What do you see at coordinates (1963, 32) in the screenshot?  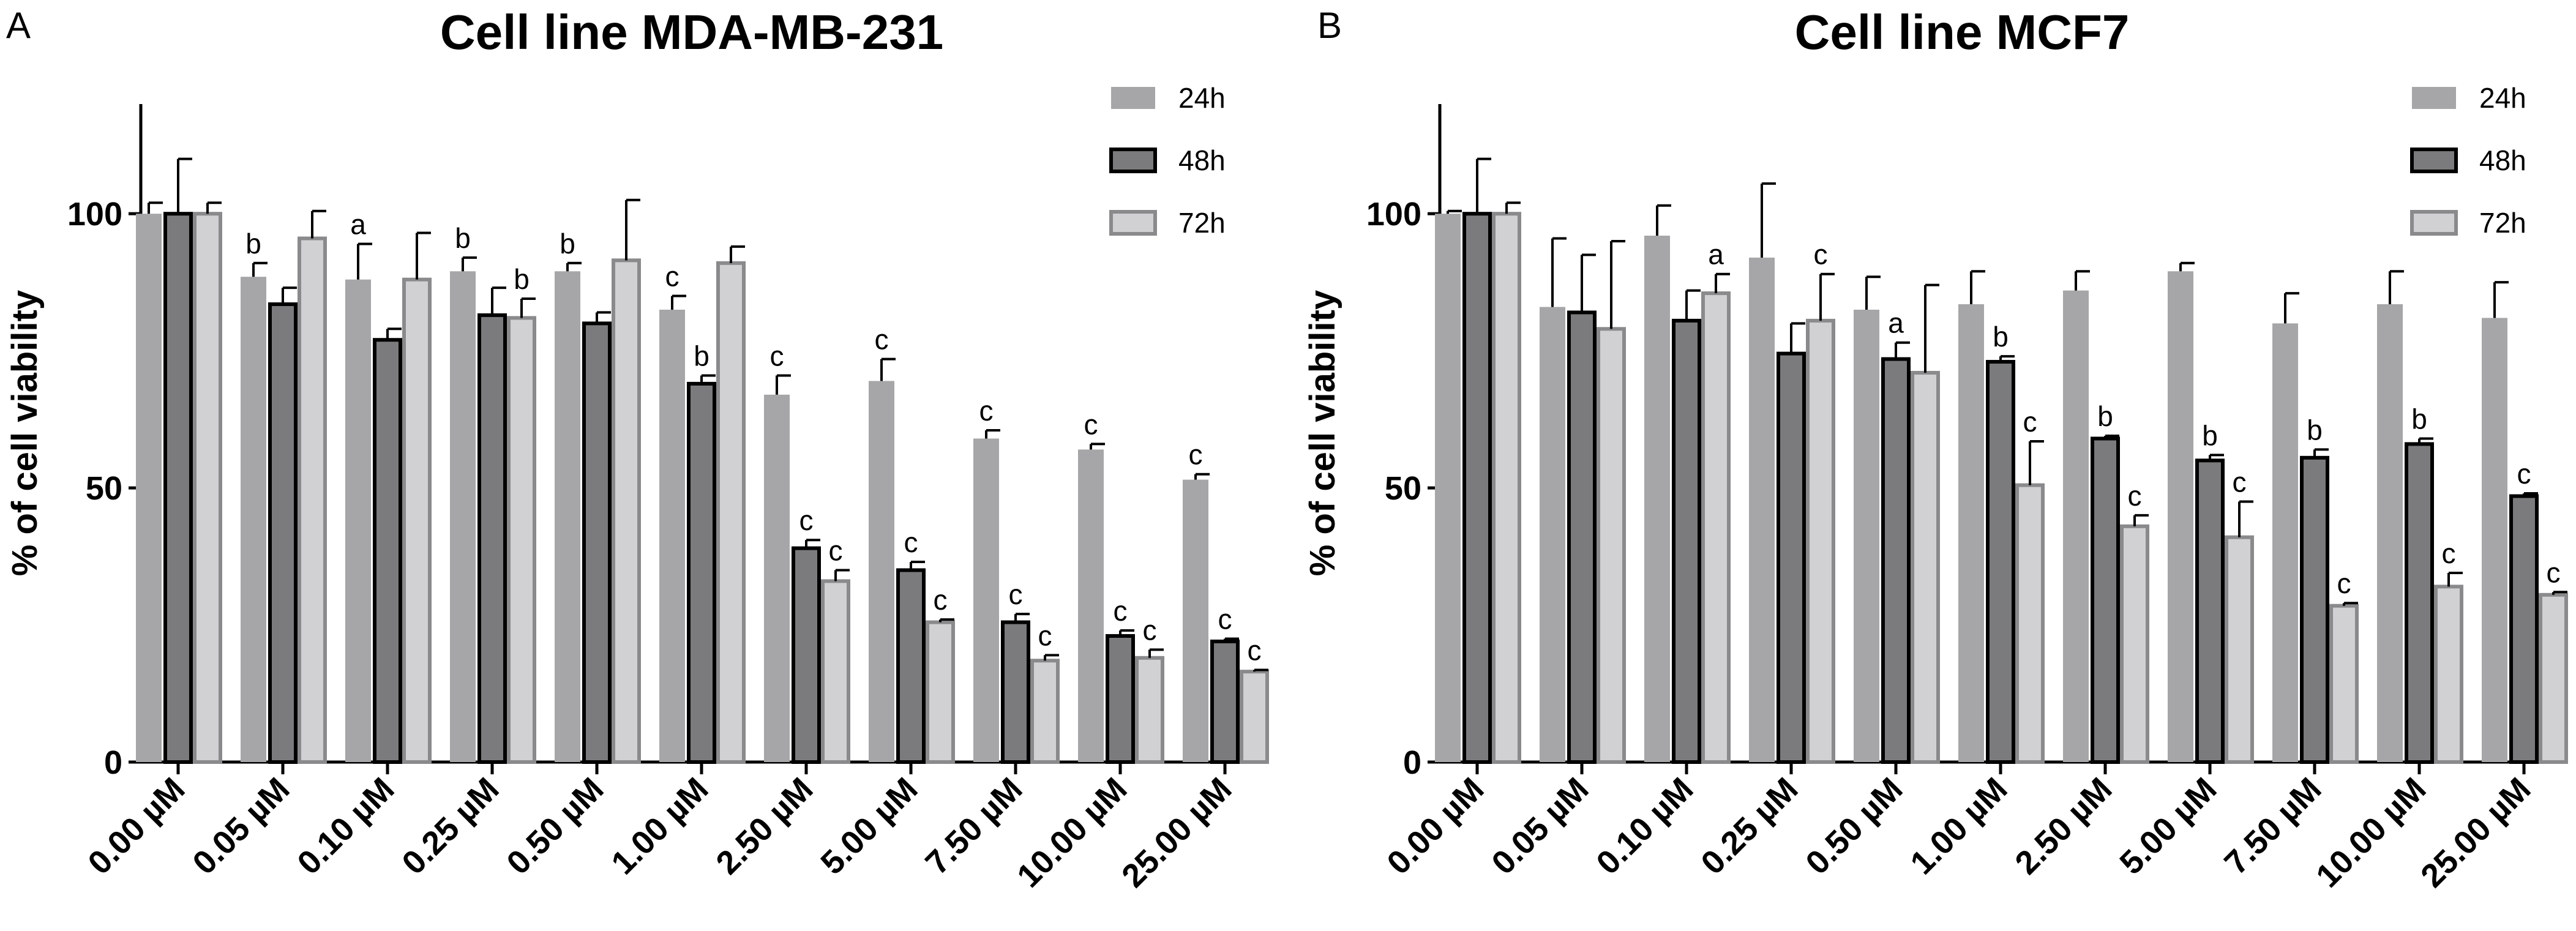 I see `chart-title: Cell line MCF7` at bounding box center [1963, 32].